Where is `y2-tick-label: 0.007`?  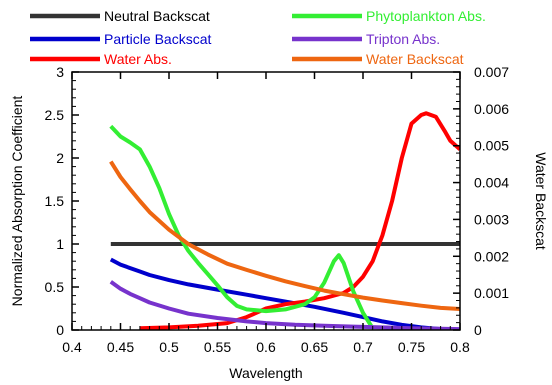 y2-tick-label: 0.007 is located at coordinates (491, 72).